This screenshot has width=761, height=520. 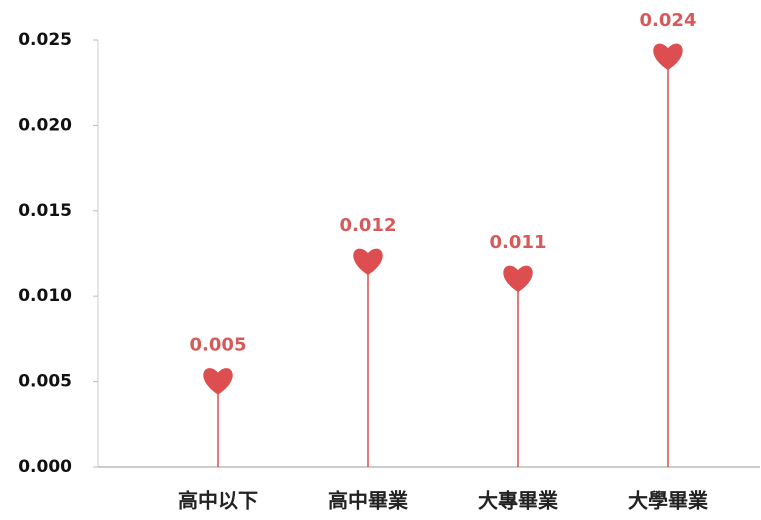 I want to click on value-label: 0.005, so click(x=218, y=345).